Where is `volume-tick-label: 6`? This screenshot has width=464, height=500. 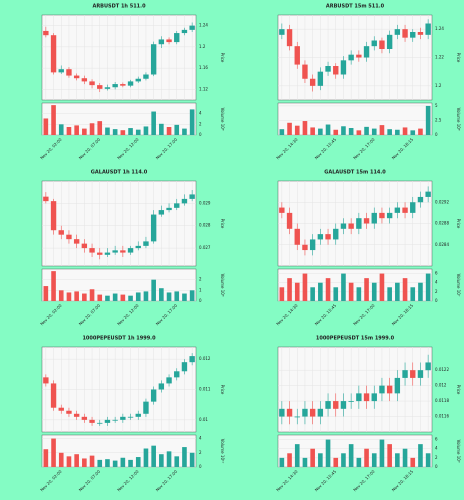
volume-tick-label: 6 is located at coordinates (436, 273).